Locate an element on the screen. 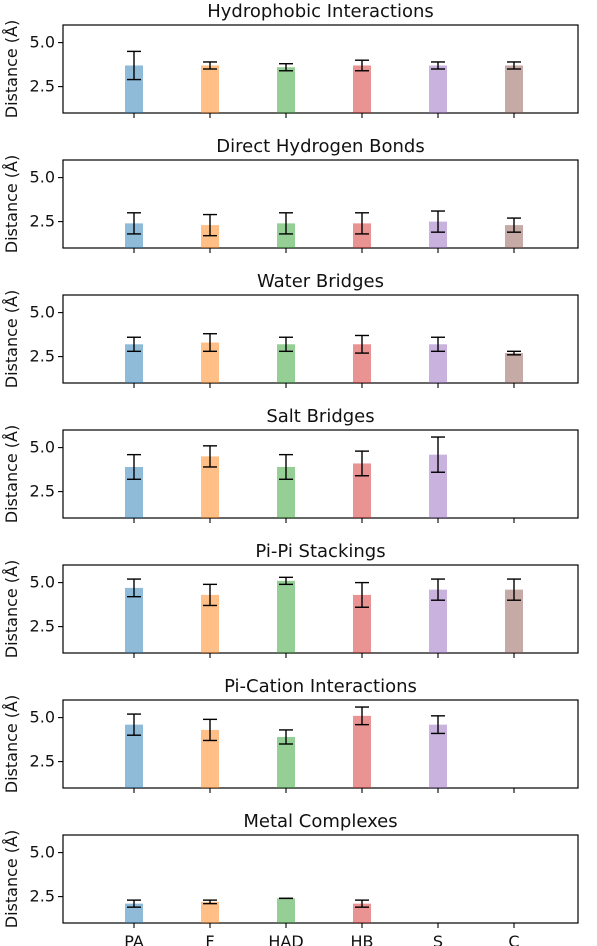  panel-4: Pi-Pi Stackings Distance (Å) 2.5 5.0 is located at coordinates (290, 599).